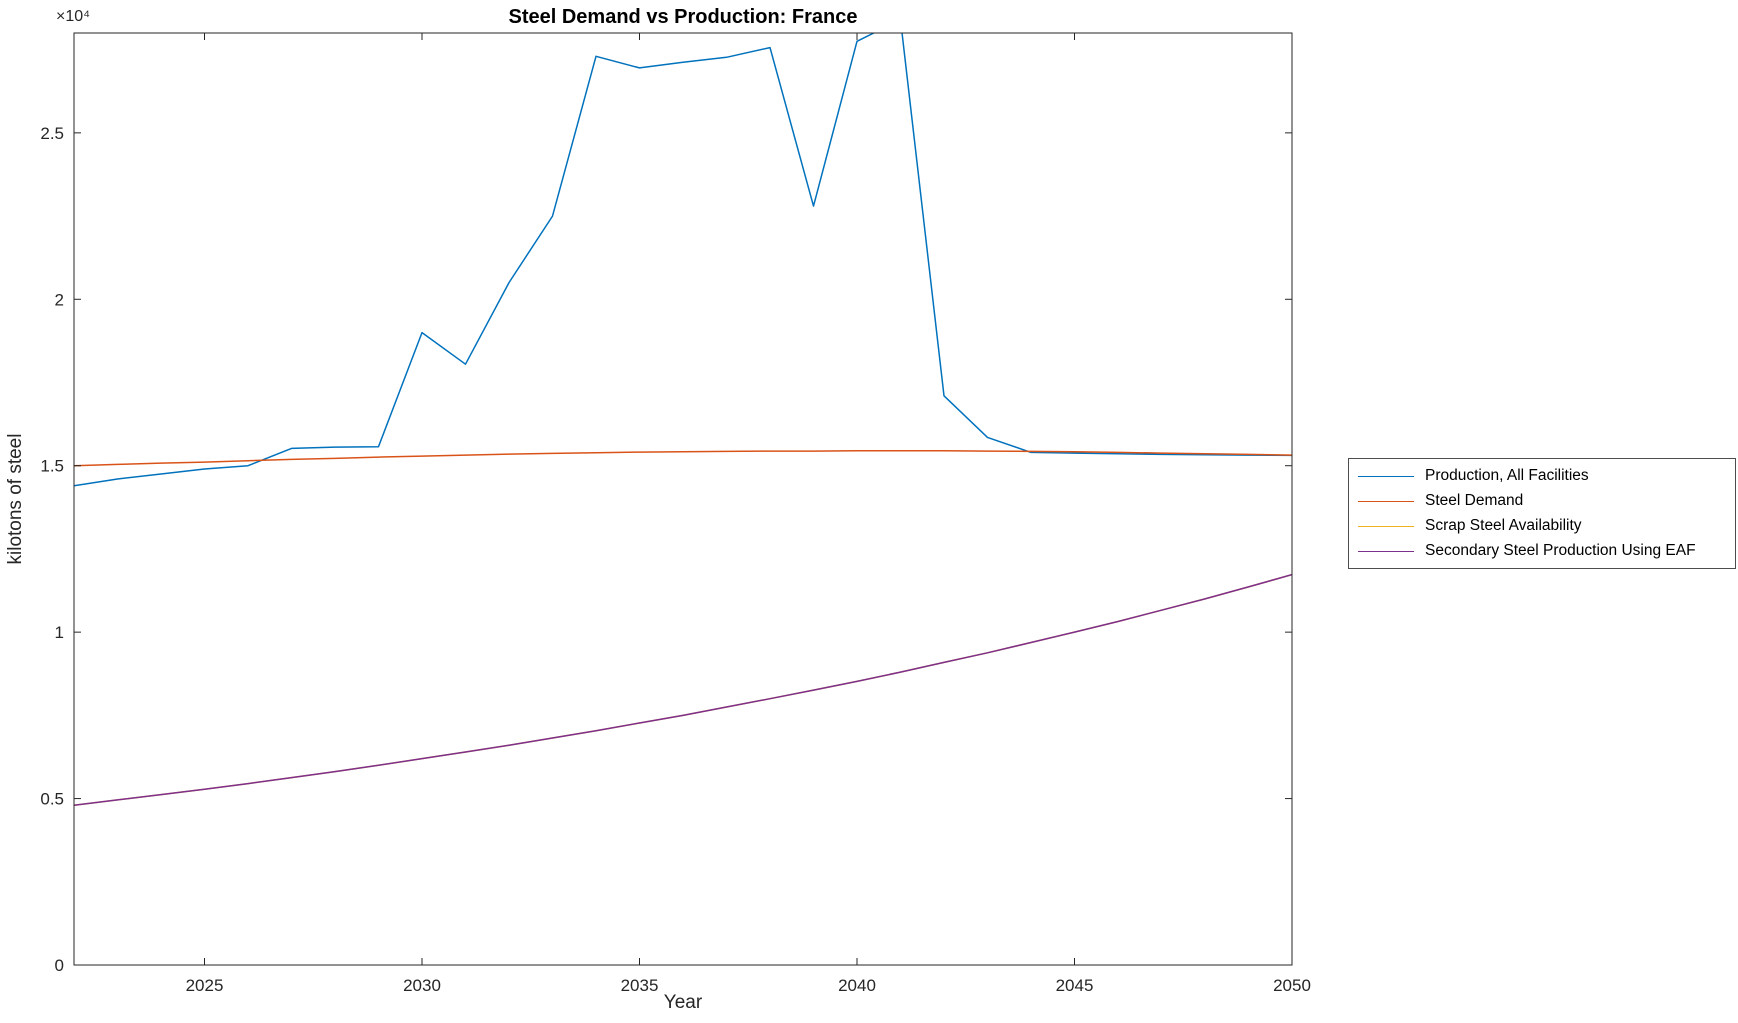 The image size is (1738, 1023). Describe the element at coordinates (52, 466) in the screenshot. I see `y-tick-label: 1.5` at that location.